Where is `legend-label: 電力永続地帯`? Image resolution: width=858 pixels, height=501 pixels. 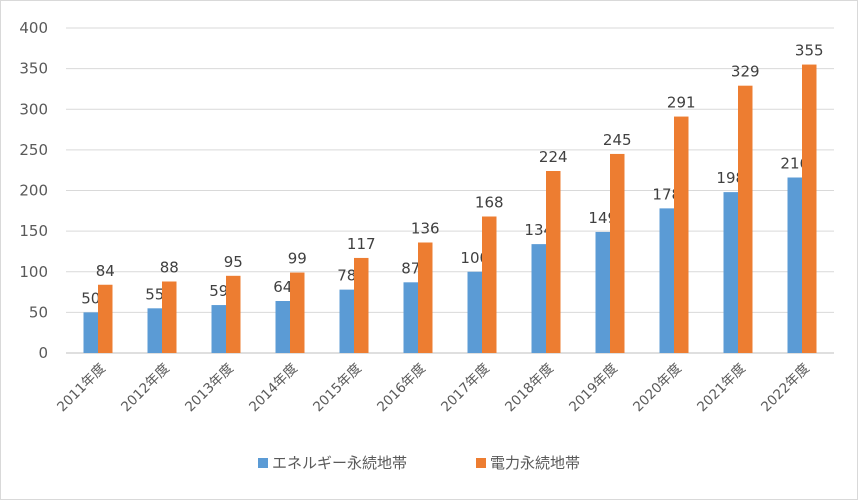 legend-label: 電力永続地帯 is located at coordinates (535, 463).